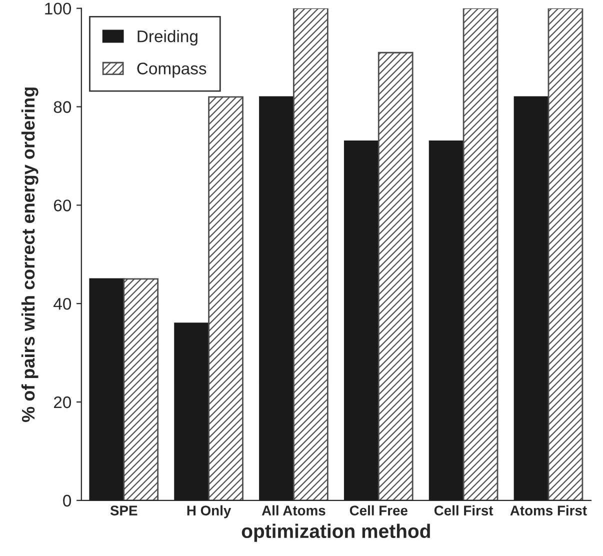 This screenshot has height=556, width=603. What do you see at coordinates (336, 533) in the screenshot?
I see `x-axis-title: optimization method` at bounding box center [336, 533].